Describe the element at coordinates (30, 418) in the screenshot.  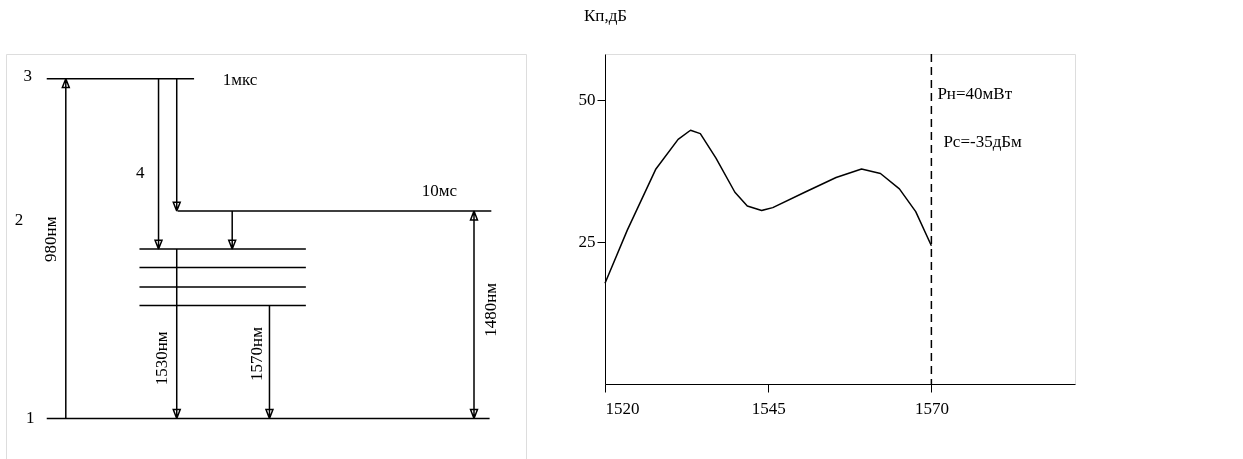
I see `text: 1` at that location.